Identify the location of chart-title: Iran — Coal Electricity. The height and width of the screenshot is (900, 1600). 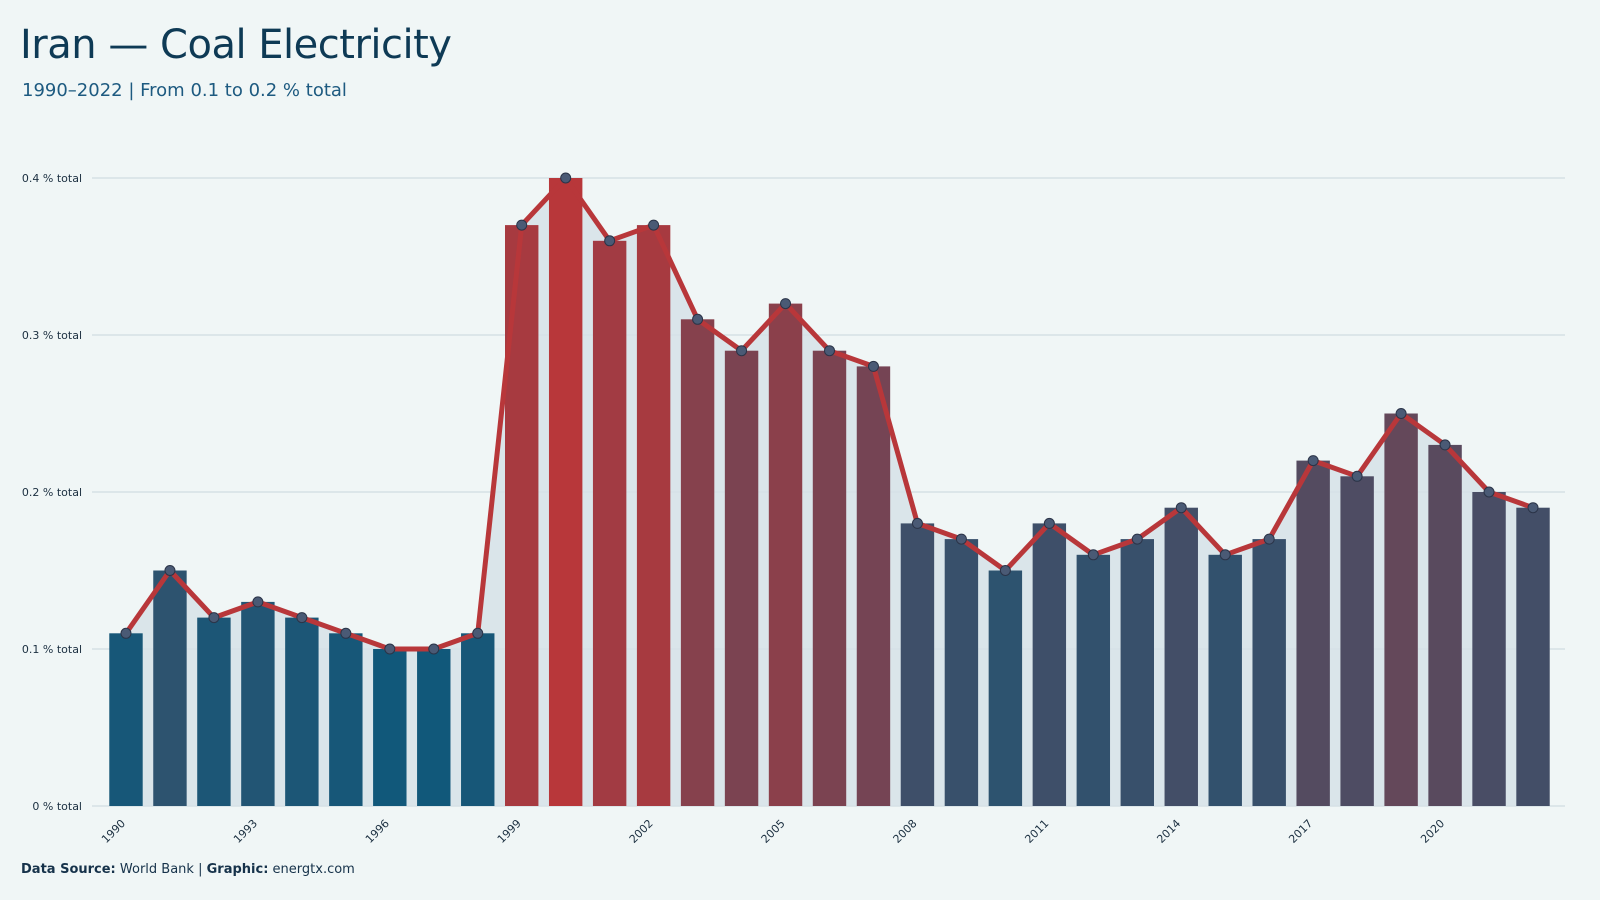
(236, 45).